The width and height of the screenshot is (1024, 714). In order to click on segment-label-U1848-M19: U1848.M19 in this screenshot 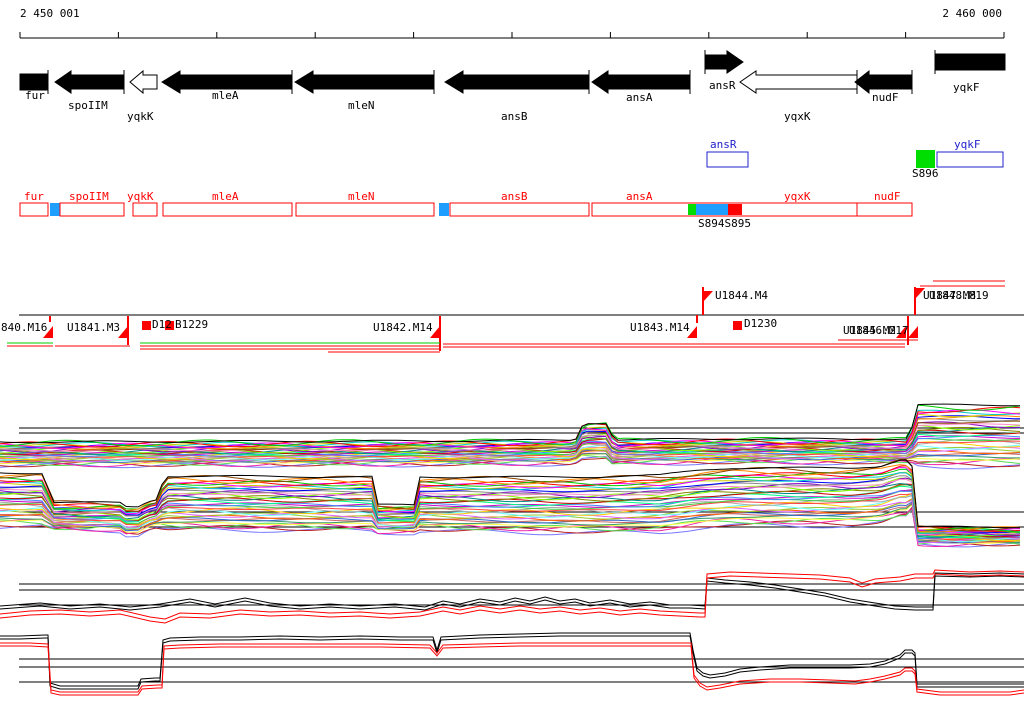, I will do `click(959, 295)`.